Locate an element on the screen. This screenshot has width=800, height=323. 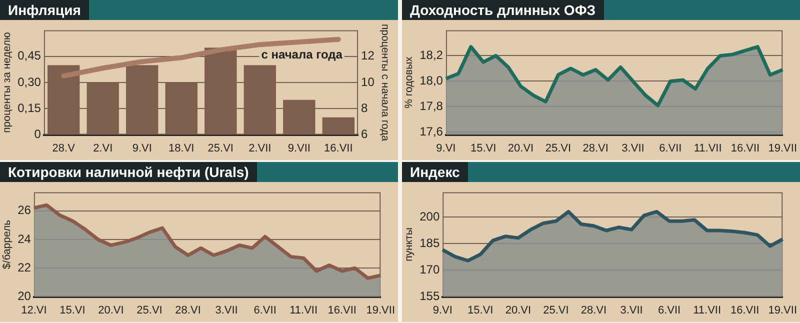
x-tick-label: 28.V is located at coordinates (64, 148).